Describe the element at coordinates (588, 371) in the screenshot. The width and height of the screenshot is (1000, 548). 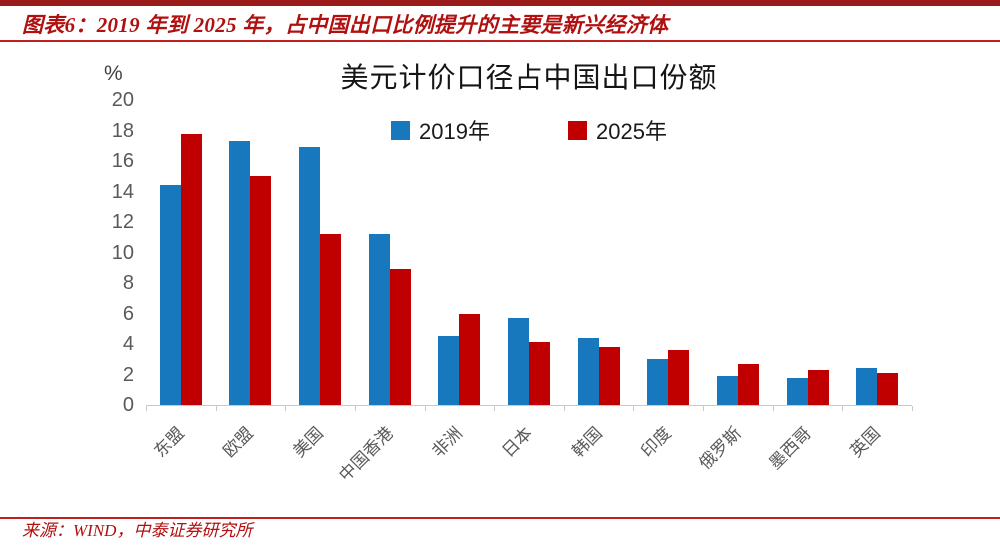
I see `bar-2019年-韩国` at that location.